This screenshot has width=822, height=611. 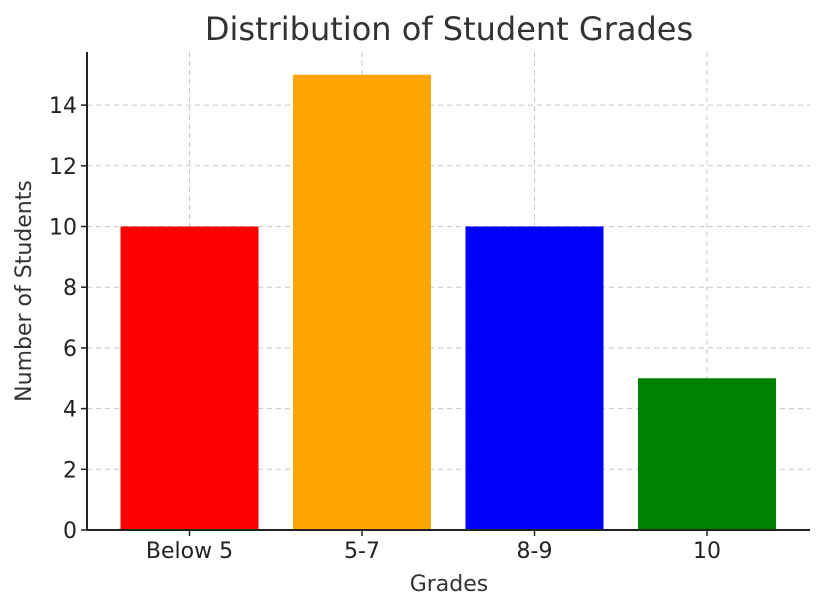 I want to click on x-tick-label: Below 5, so click(x=189, y=551).